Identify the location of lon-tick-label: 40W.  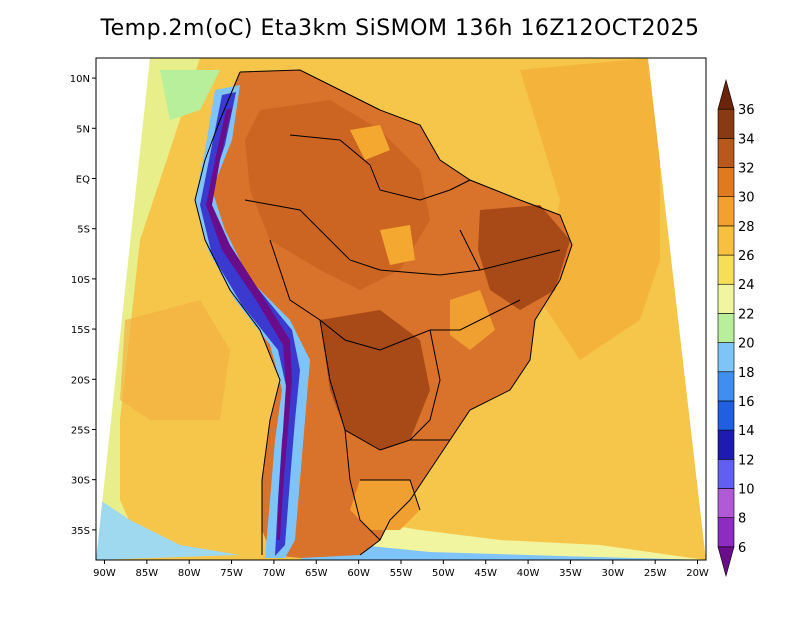
(528, 573).